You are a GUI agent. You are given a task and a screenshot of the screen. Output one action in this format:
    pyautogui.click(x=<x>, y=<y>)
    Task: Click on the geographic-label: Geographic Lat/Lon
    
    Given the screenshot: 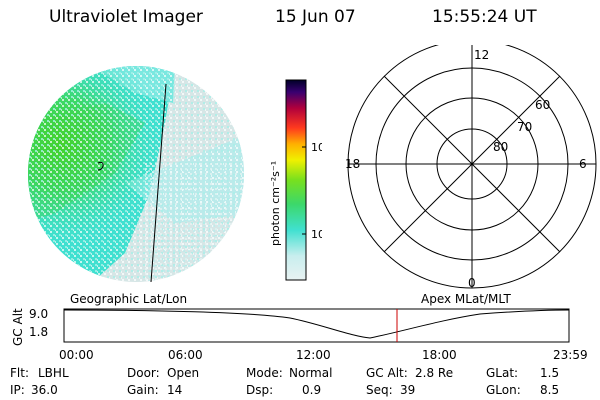 What is the action you would take?
    pyautogui.click(x=129, y=299)
    